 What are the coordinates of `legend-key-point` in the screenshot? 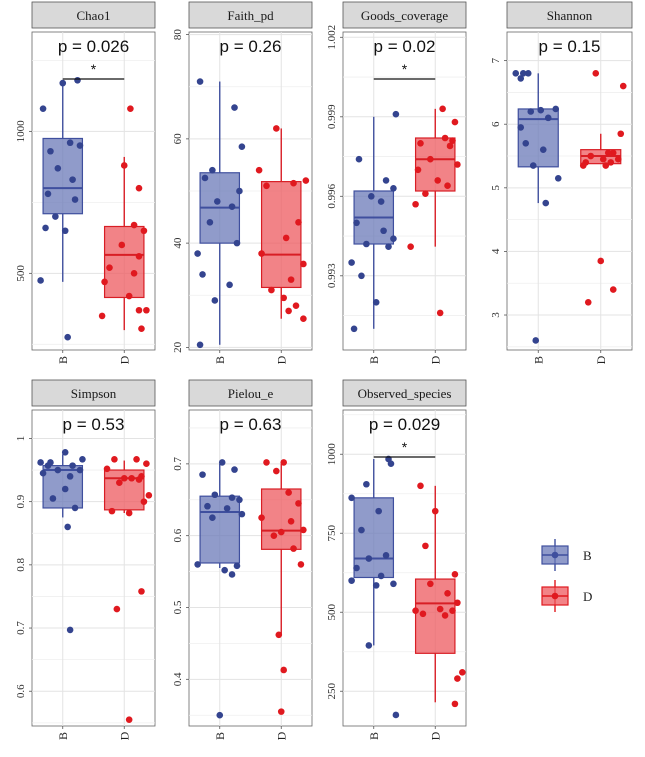 It's located at (555, 596).